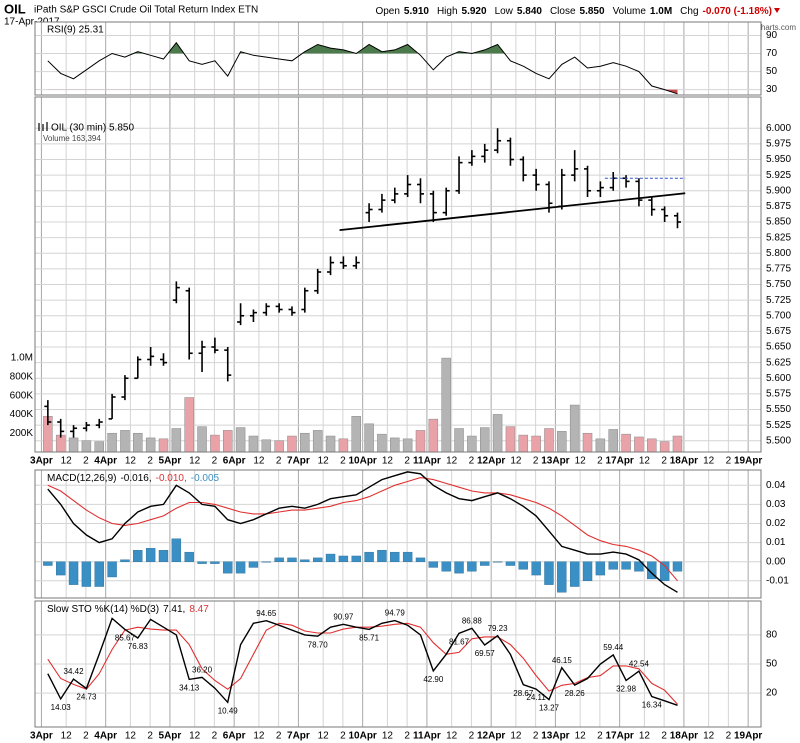 Image resolution: width=800 pixels, height=743 pixels. What do you see at coordinates (778, 315) in the screenshot?
I see `y-tick-label: 5.700` at bounding box center [778, 315].